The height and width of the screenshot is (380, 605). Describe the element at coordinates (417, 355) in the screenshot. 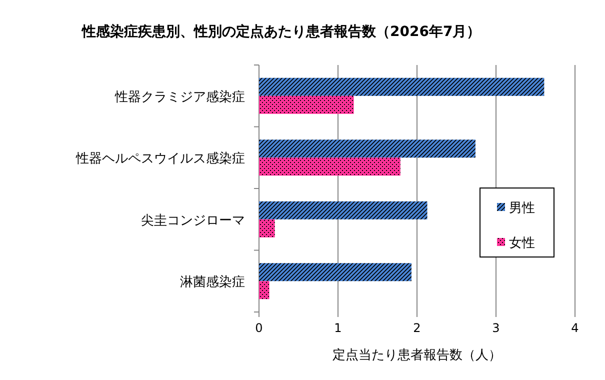

I see `x-axis-title: 定点当たり患者報告数（人）` at that location.